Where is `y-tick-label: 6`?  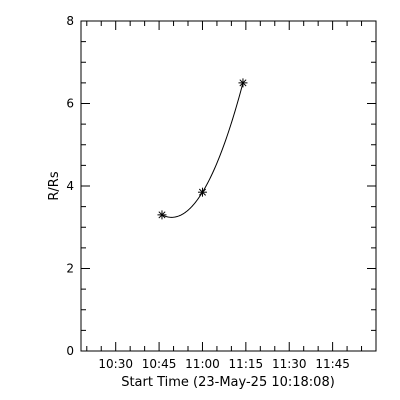 y-tick-label: 6 is located at coordinates (70, 104).